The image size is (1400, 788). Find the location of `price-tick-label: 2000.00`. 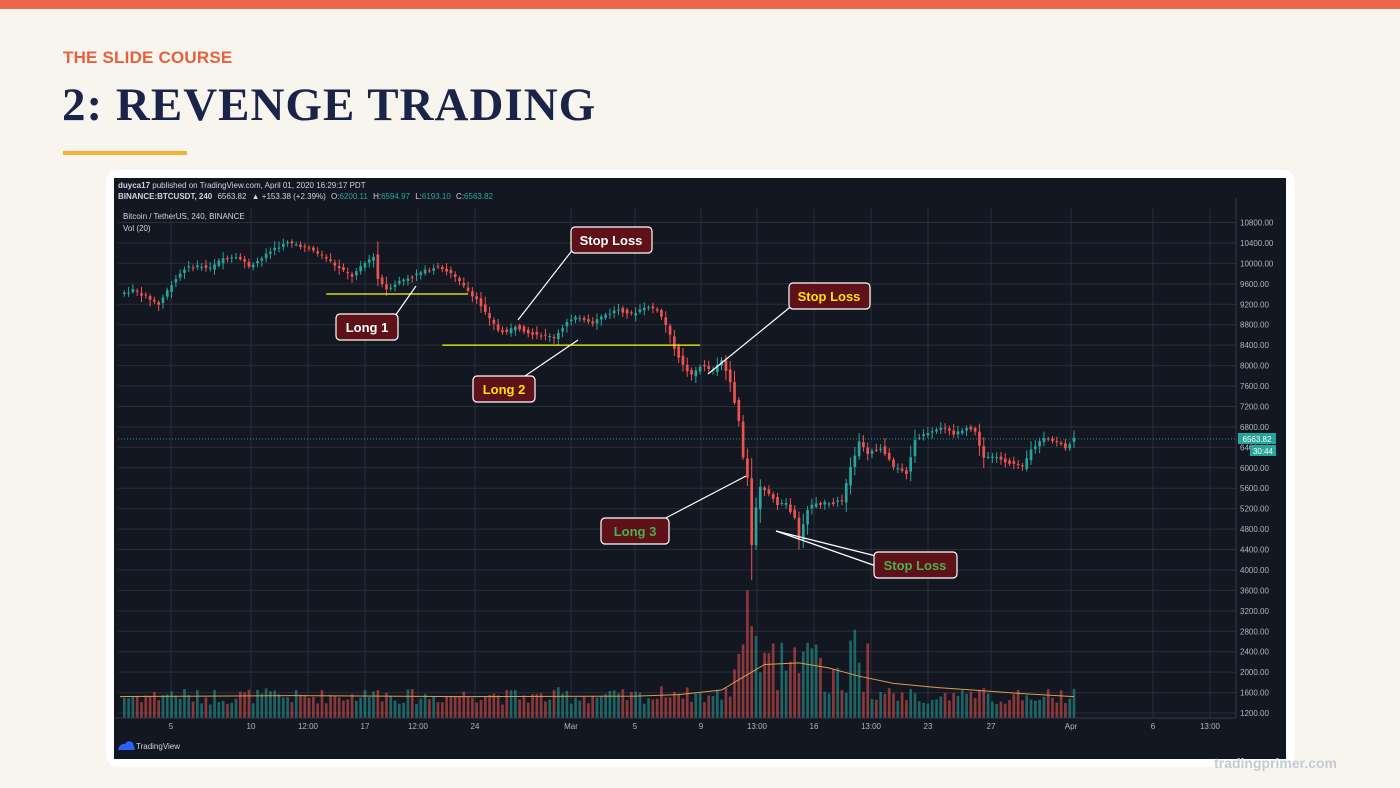

price-tick-label: 2000.00 is located at coordinates (1254, 672).